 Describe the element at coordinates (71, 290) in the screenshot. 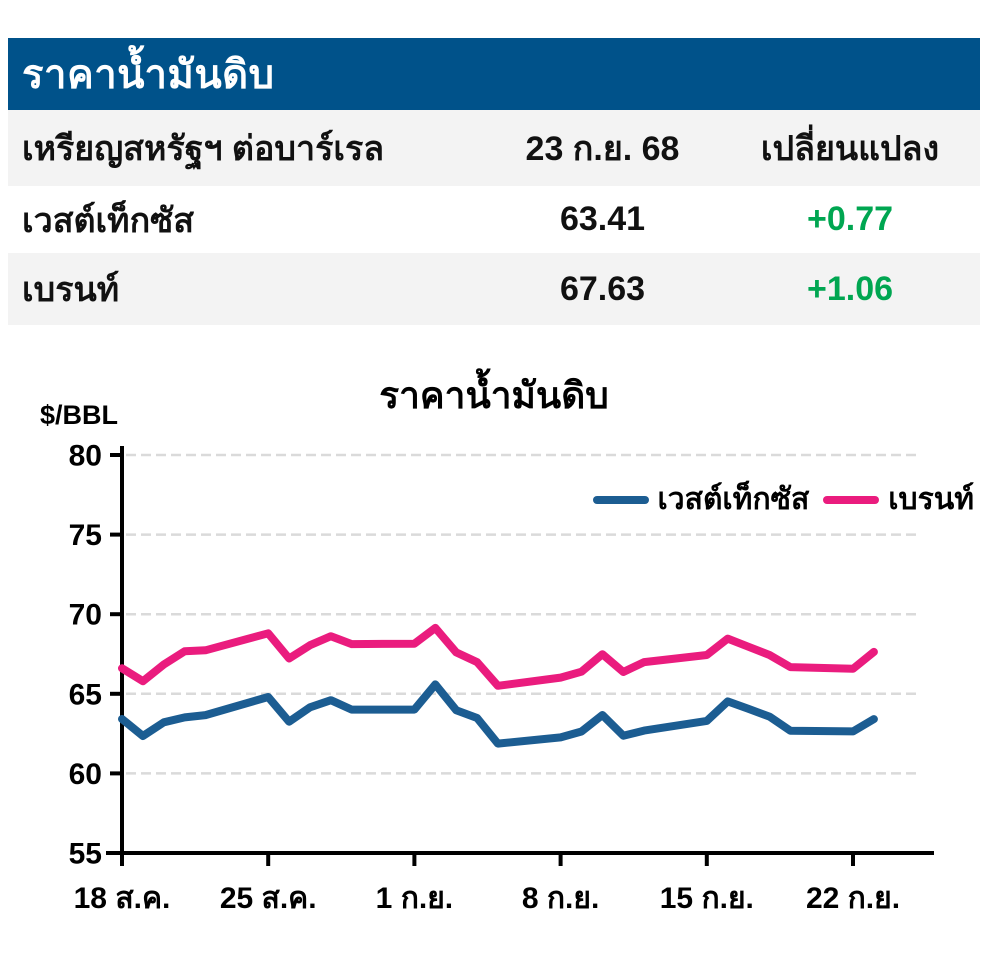

I see `brent-name: เบรนท์` at that location.